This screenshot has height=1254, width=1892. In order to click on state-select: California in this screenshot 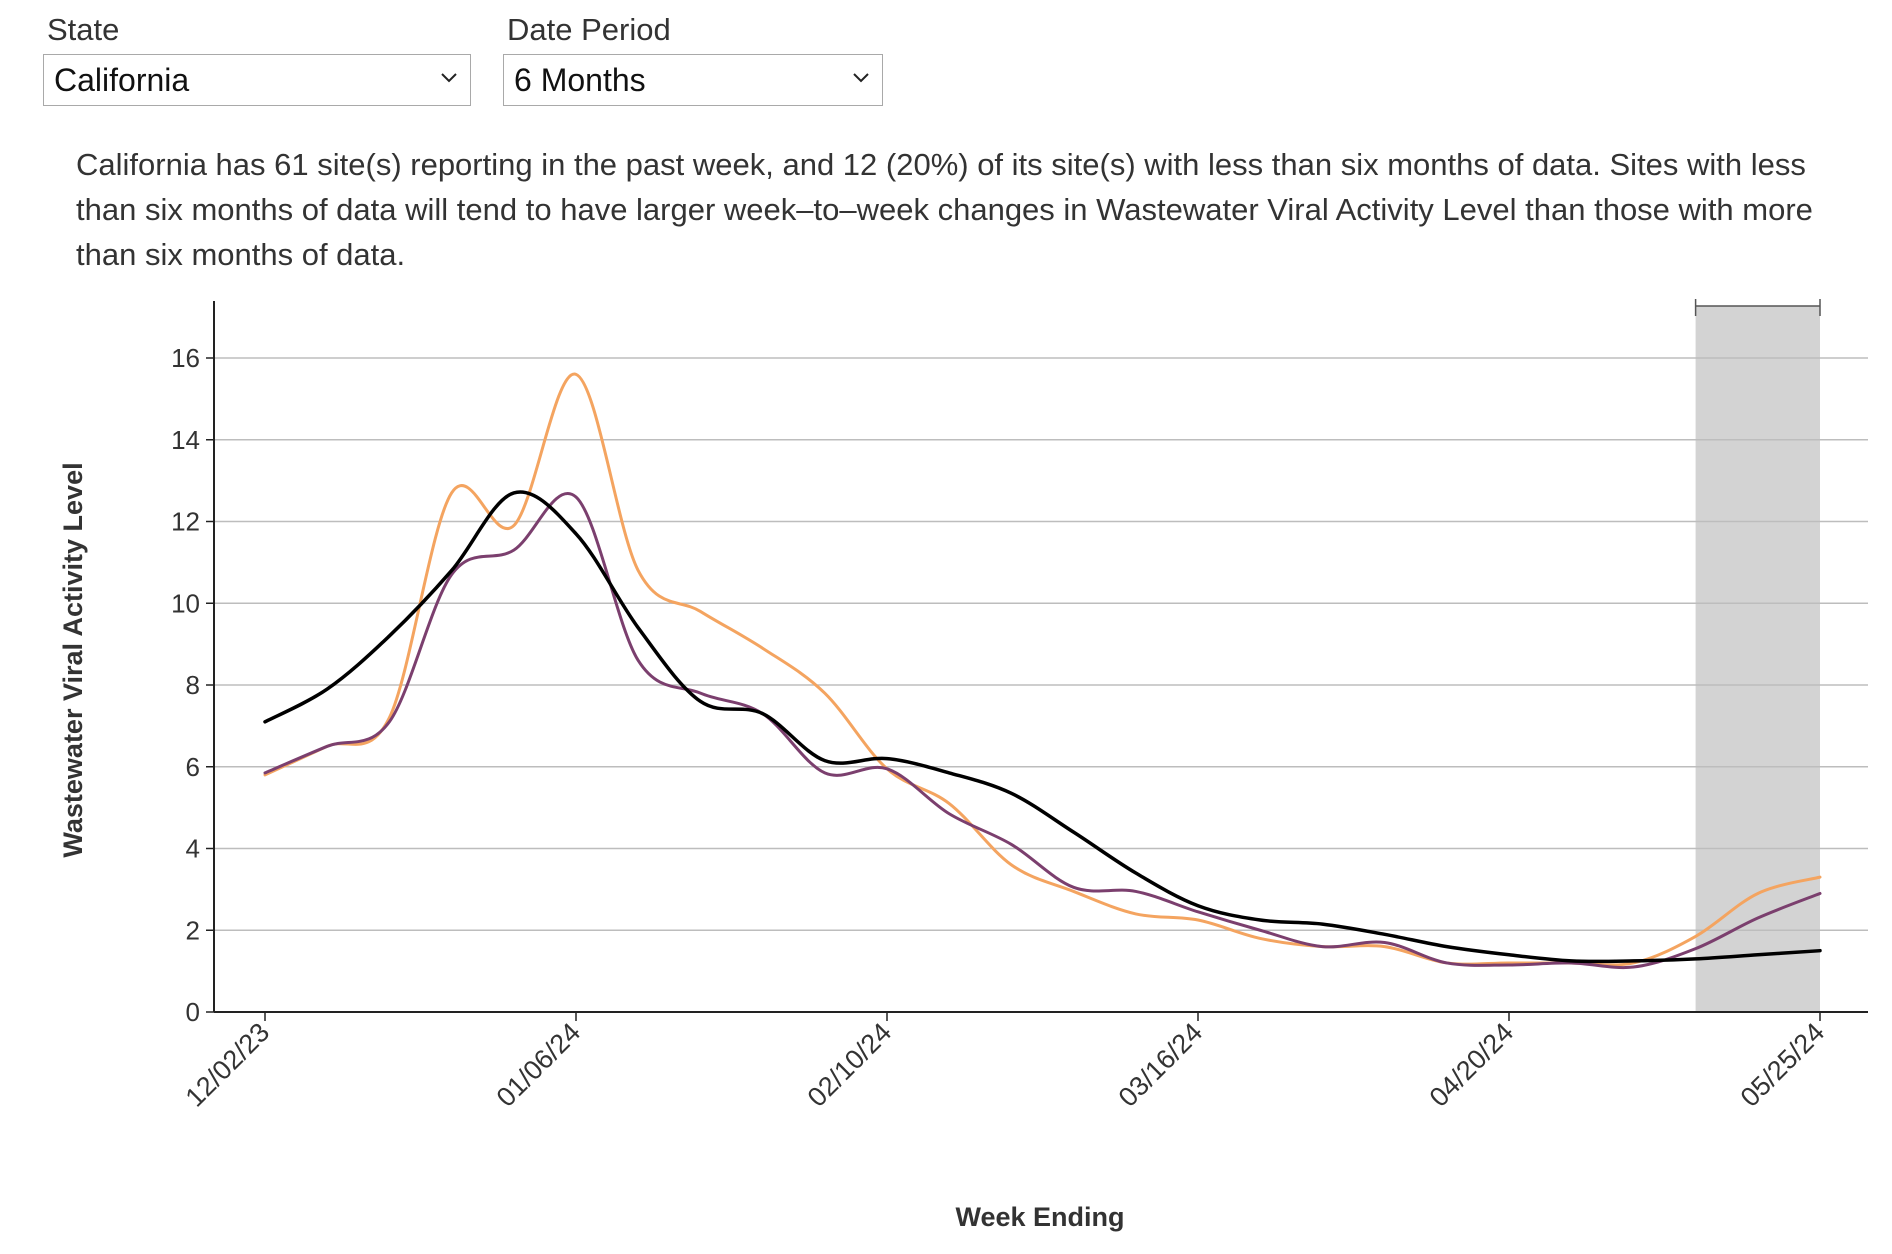, I will do `click(257, 80)`.